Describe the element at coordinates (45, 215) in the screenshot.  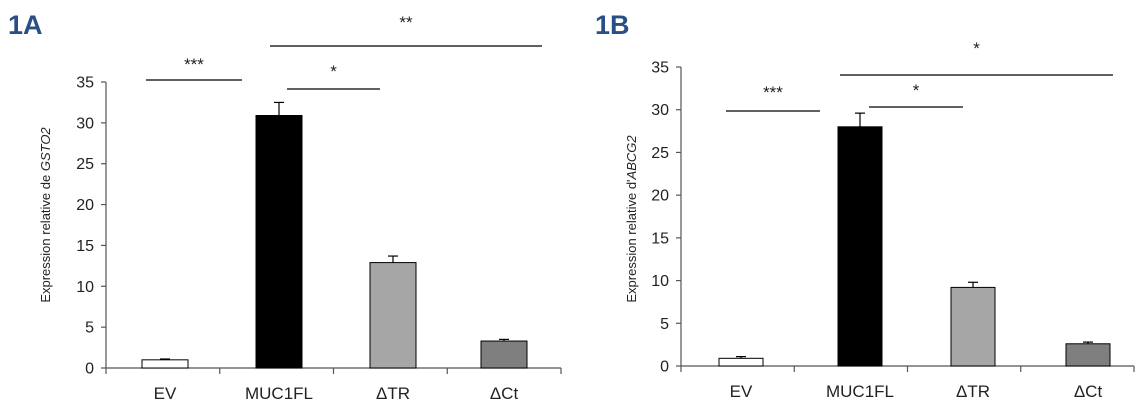
I see `y-axis-label: Expression relative de GSTO2` at that location.